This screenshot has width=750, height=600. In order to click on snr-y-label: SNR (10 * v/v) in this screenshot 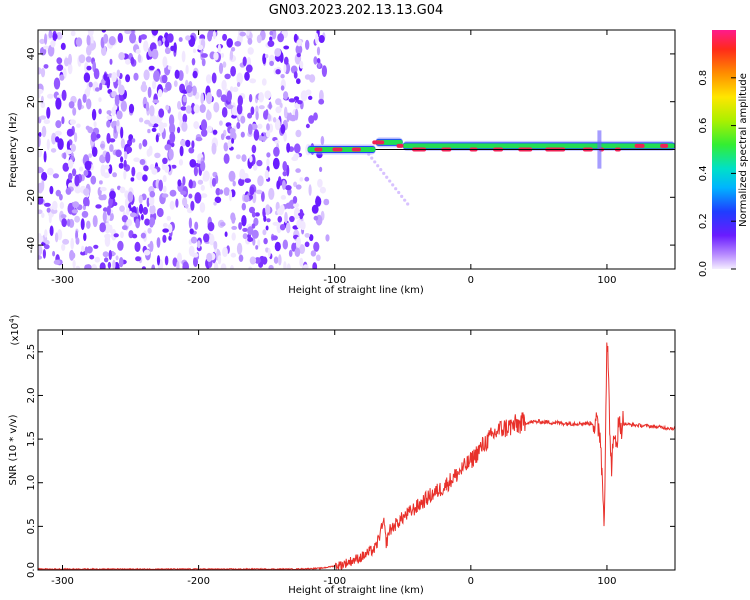, I will do `click(13, 449)`.